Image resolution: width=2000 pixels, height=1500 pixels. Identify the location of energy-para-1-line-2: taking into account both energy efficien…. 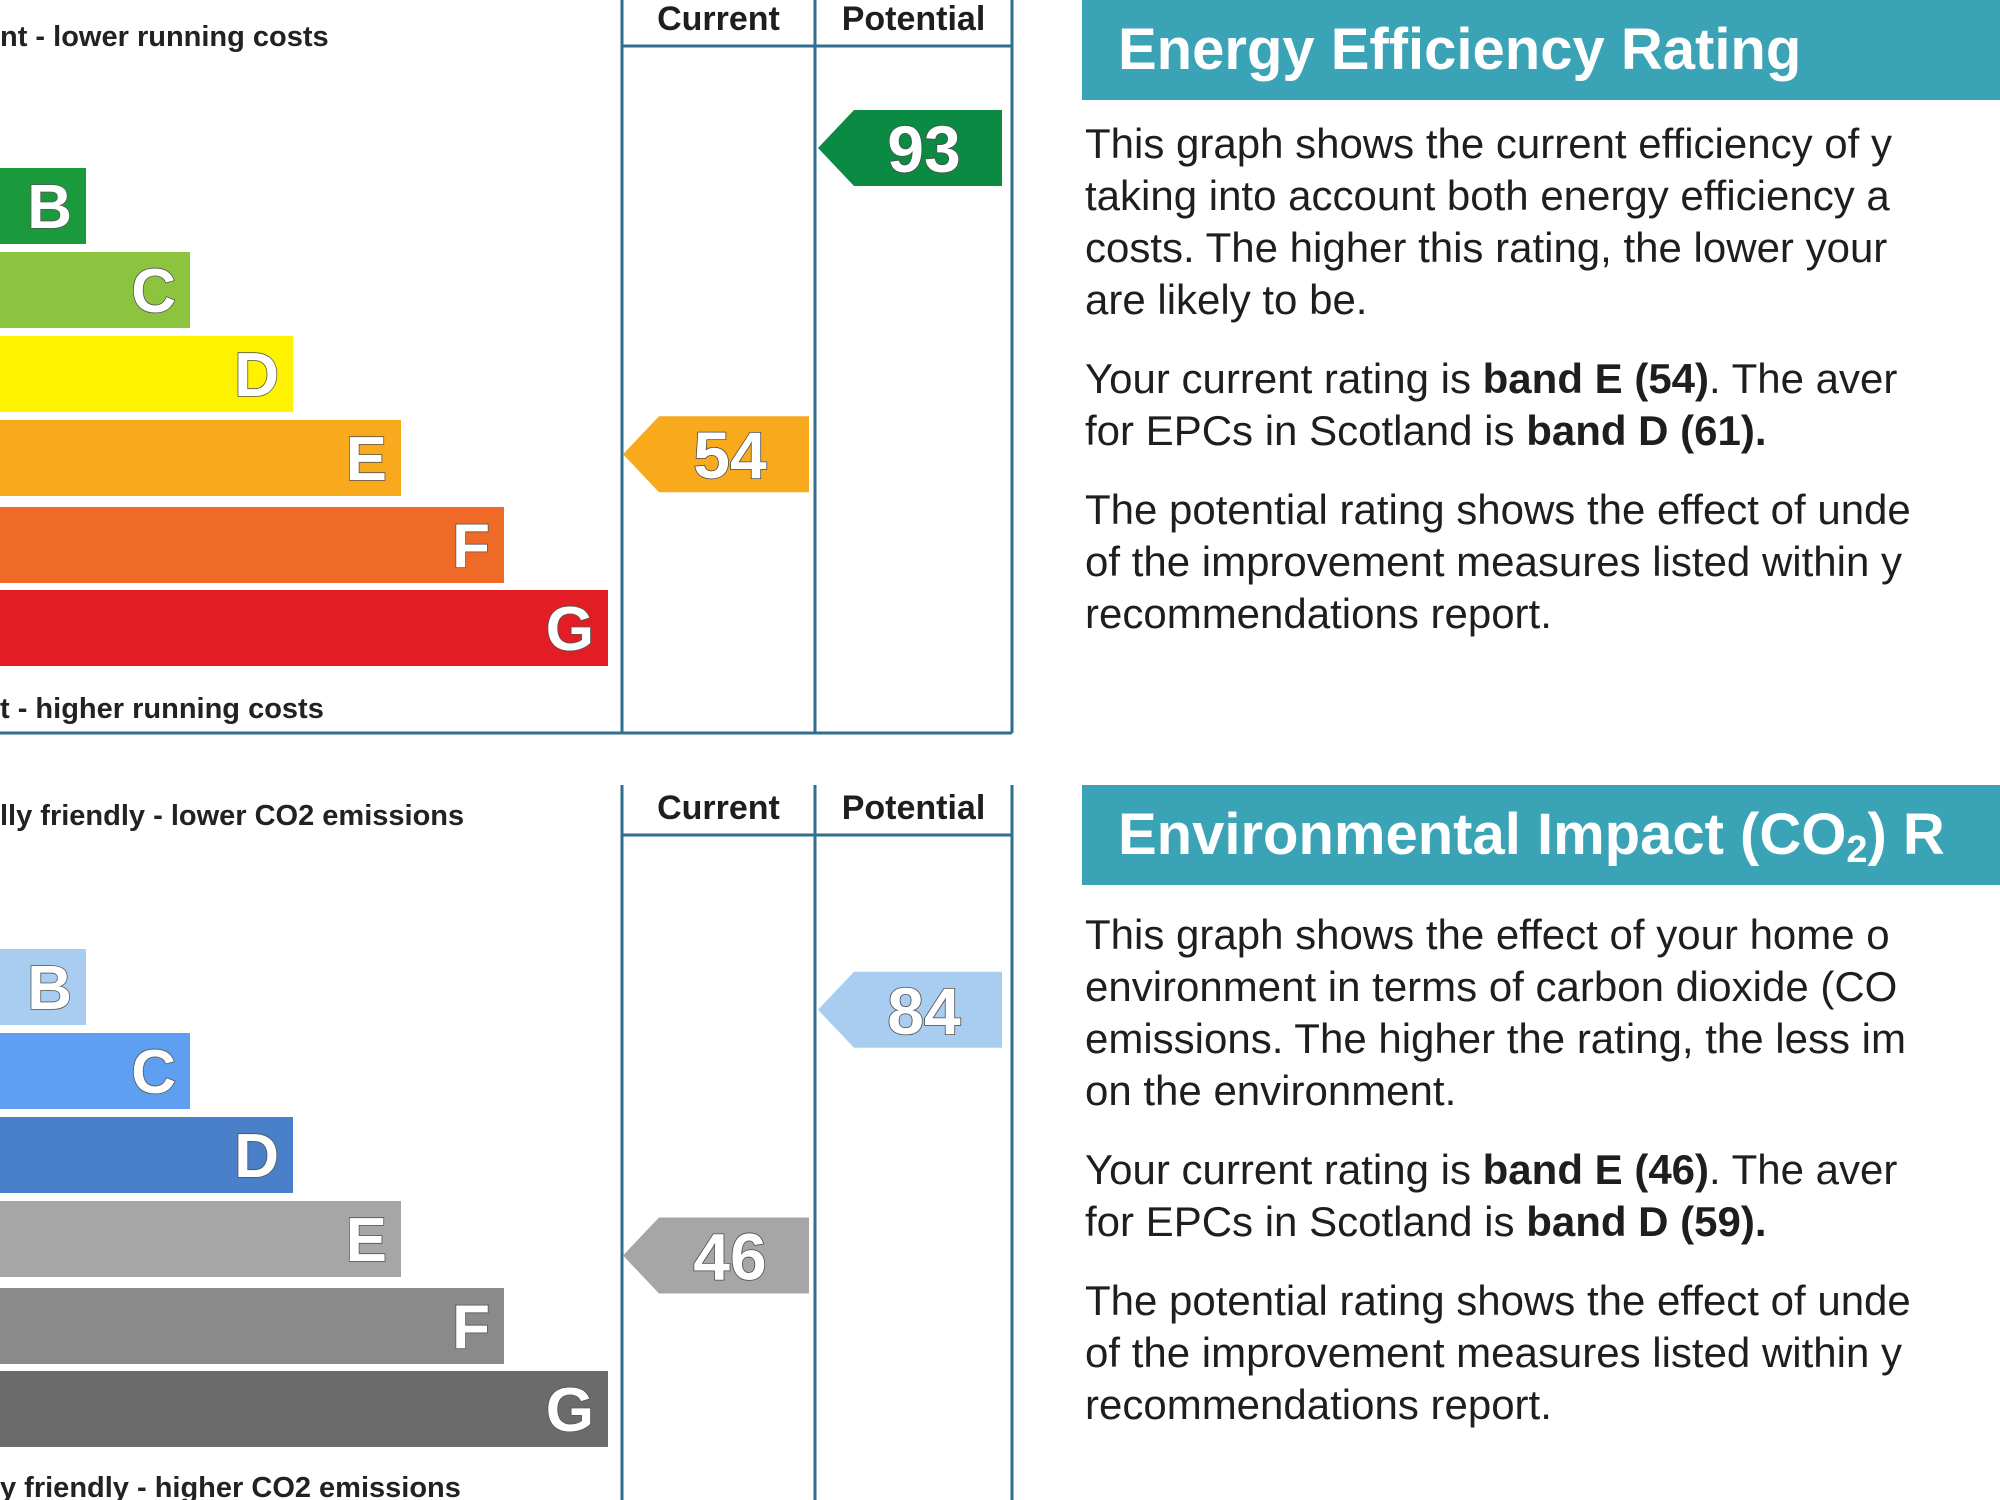
(1487, 195).